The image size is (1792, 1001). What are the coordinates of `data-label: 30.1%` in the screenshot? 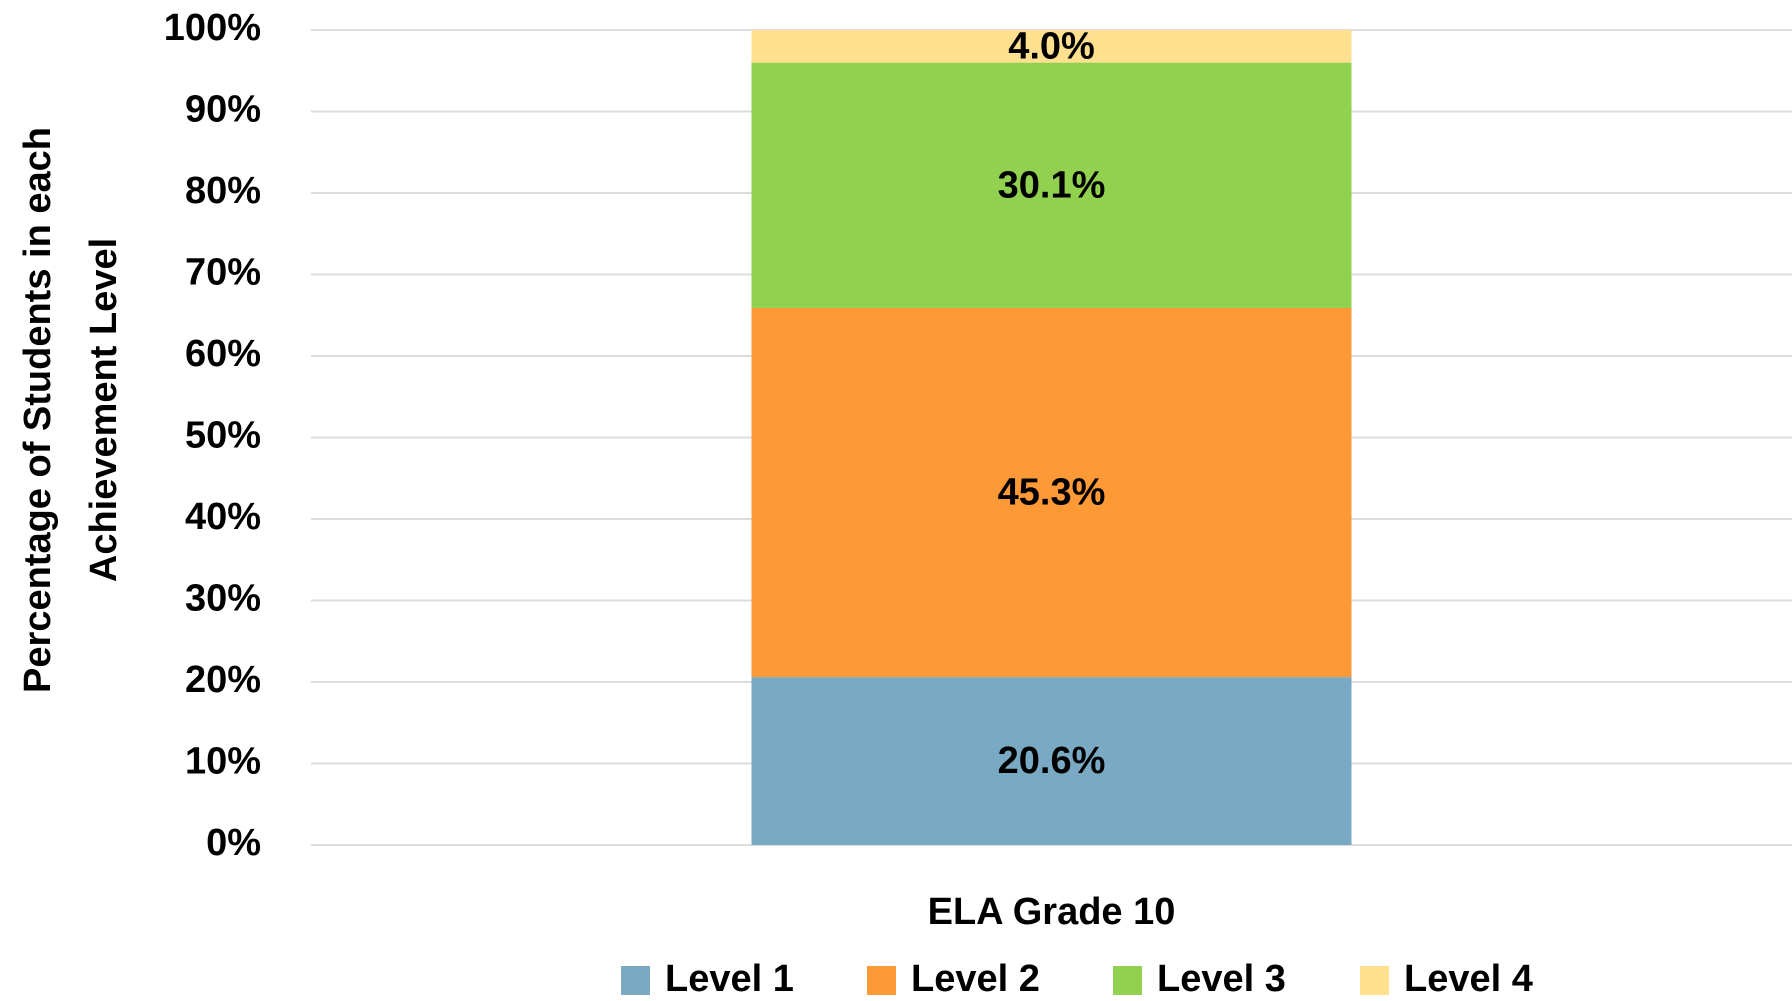 It's located at (1052, 185).